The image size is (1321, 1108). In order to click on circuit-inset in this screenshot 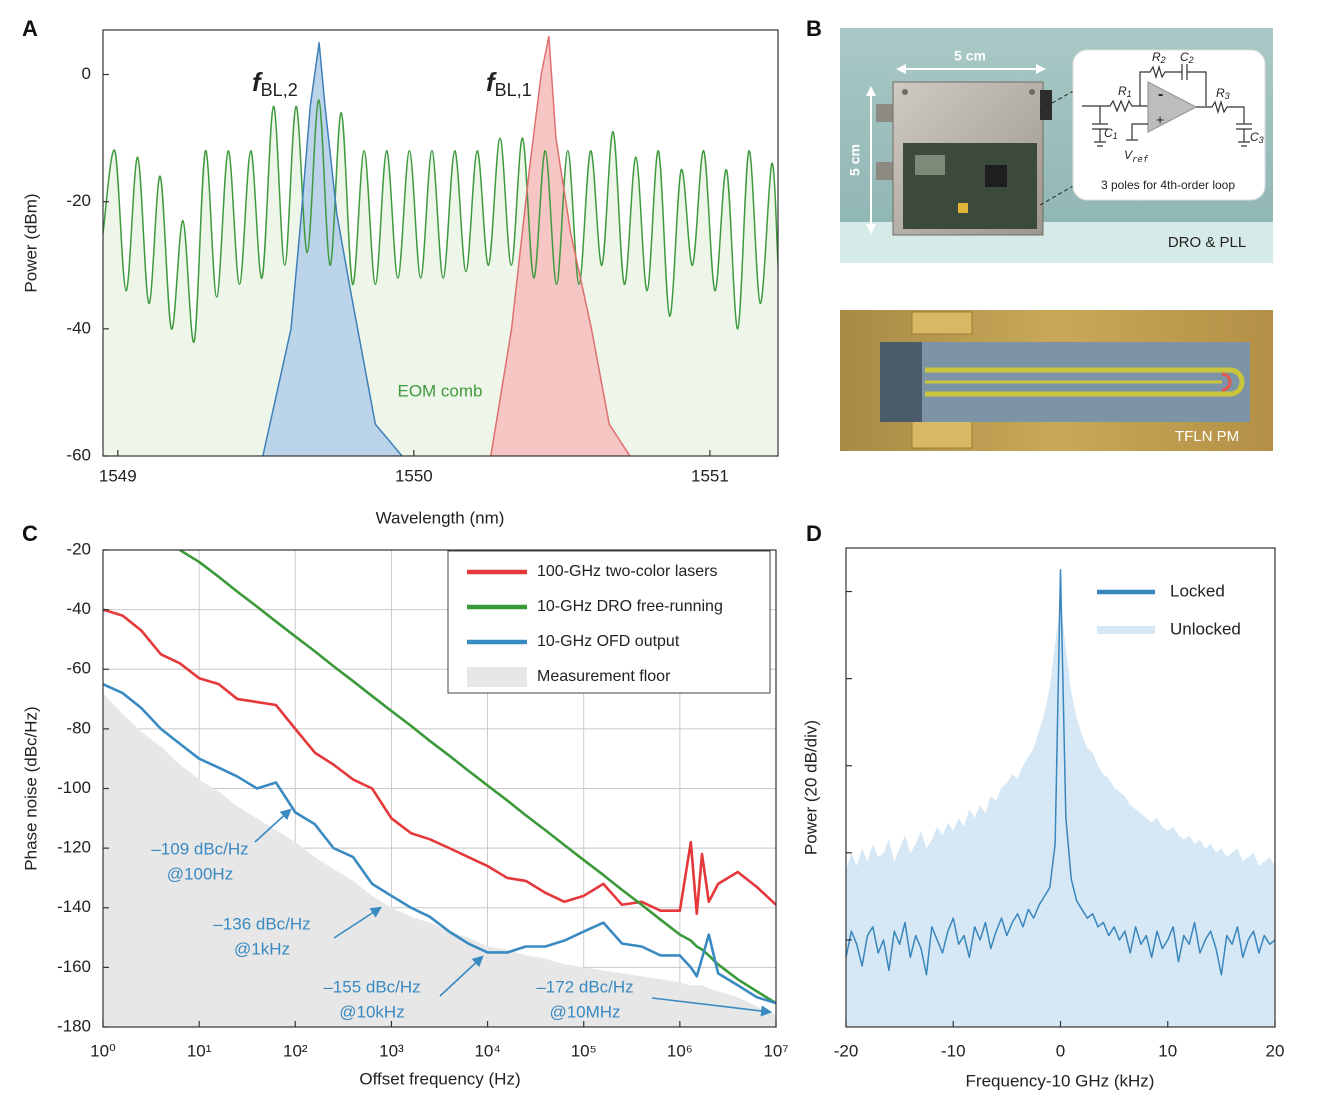, I will do `click(1169, 125)`.